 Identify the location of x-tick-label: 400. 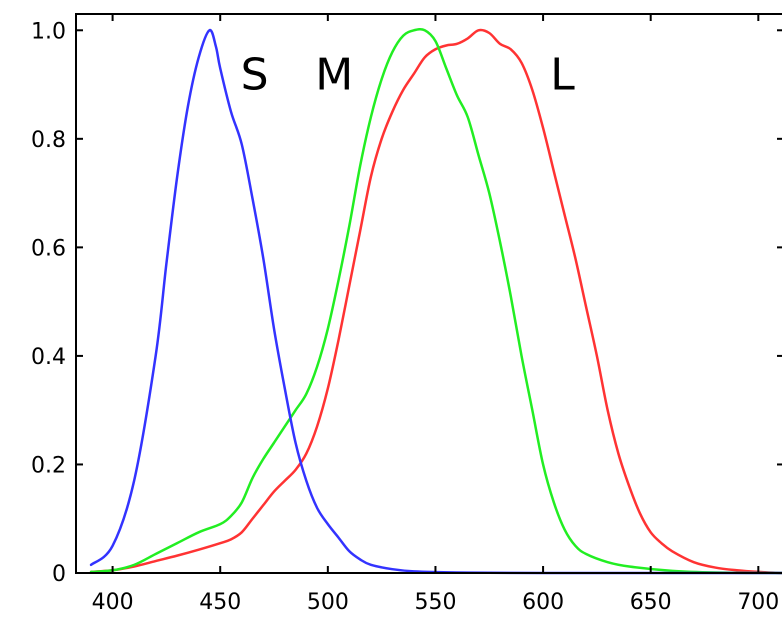
(113, 602).